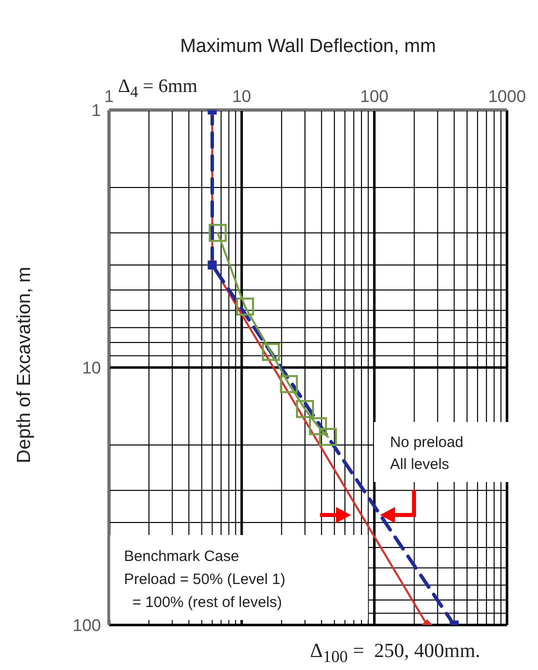  What do you see at coordinates (395, 653) in the screenshot?
I see `text: Δ$_{100}$ = 250, 400mm.` at bounding box center [395, 653].